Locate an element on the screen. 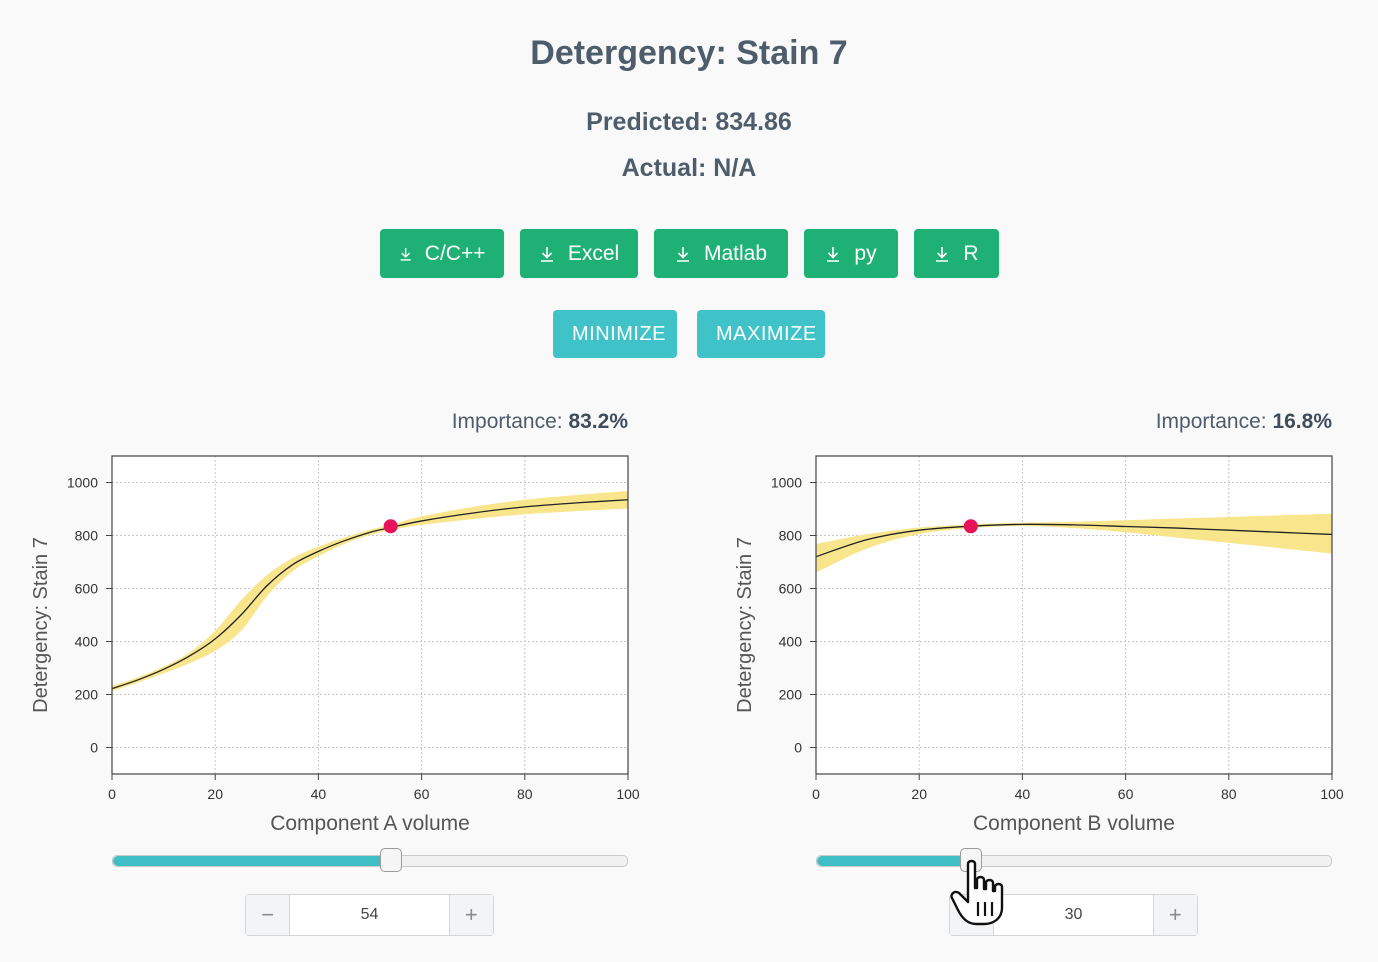 This screenshot has height=962, width=1378. stepper-component-a: − 54 + is located at coordinates (369, 915).